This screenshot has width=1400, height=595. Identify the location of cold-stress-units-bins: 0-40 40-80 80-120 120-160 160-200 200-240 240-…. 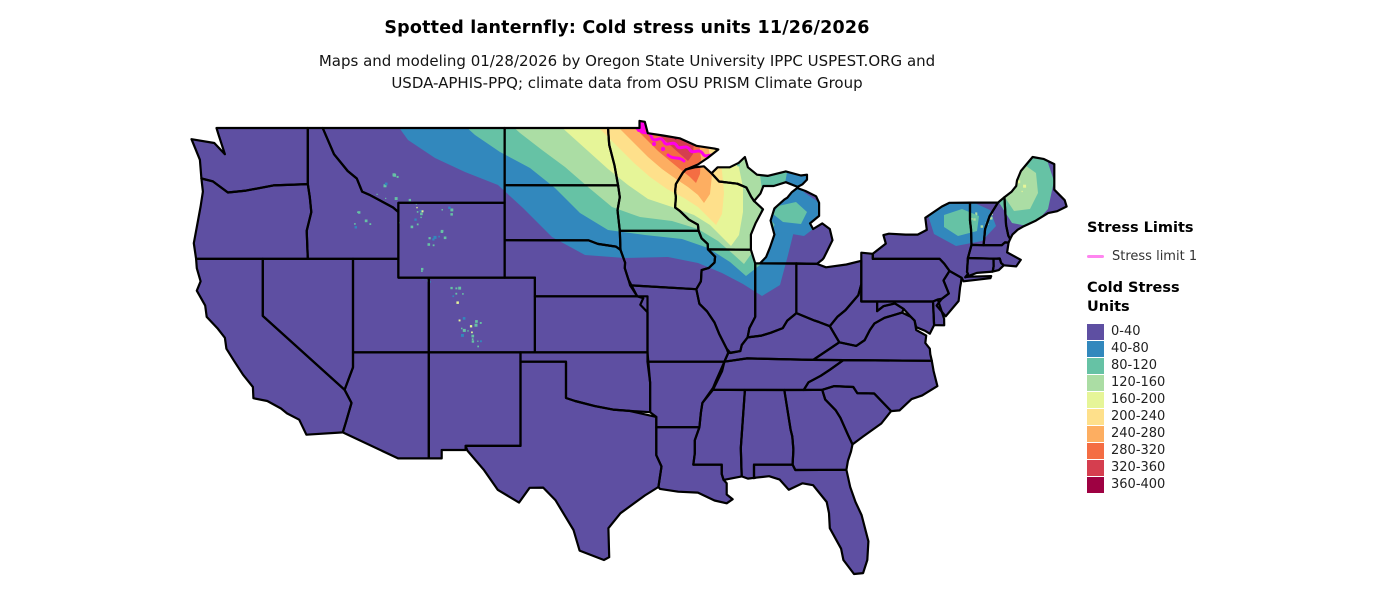
(1197, 408).